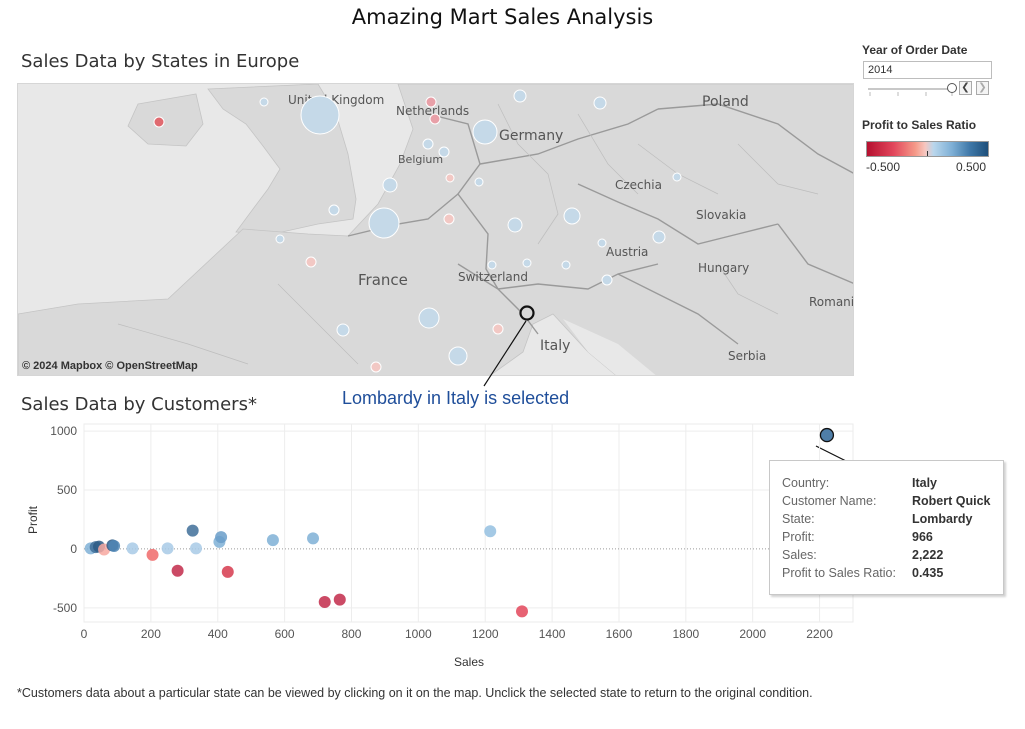 The height and width of the screenshot is (729, 1025). Describe the element at coordinates (827, 435) in the screenshot. I see `selected-data-point` at that location.